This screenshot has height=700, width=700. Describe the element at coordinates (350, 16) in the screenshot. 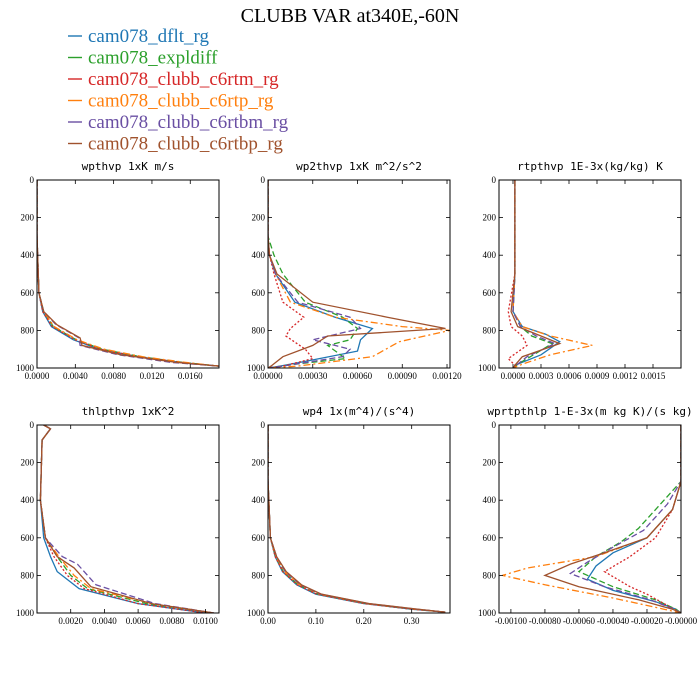

I see `figure-title: CLUBB VAR at340E,-60N` at that location.